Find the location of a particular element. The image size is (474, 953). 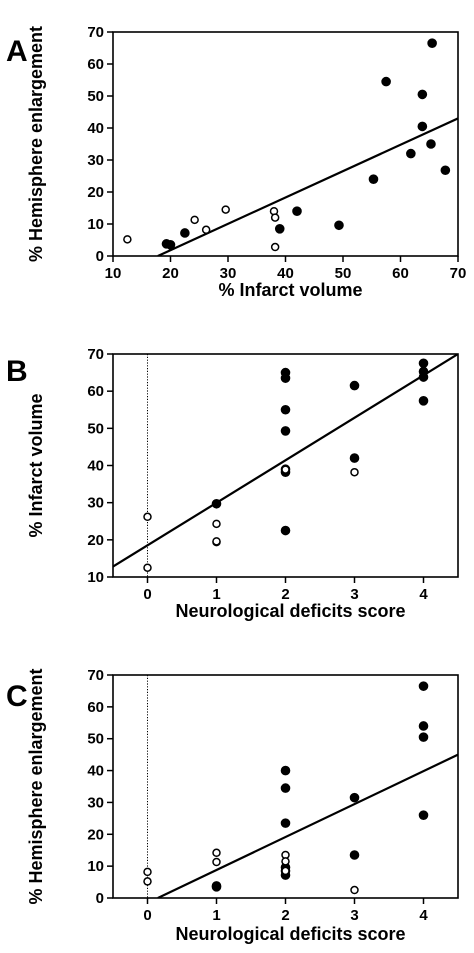

x-tick-label: 30 is located at coordinates (228, 273).